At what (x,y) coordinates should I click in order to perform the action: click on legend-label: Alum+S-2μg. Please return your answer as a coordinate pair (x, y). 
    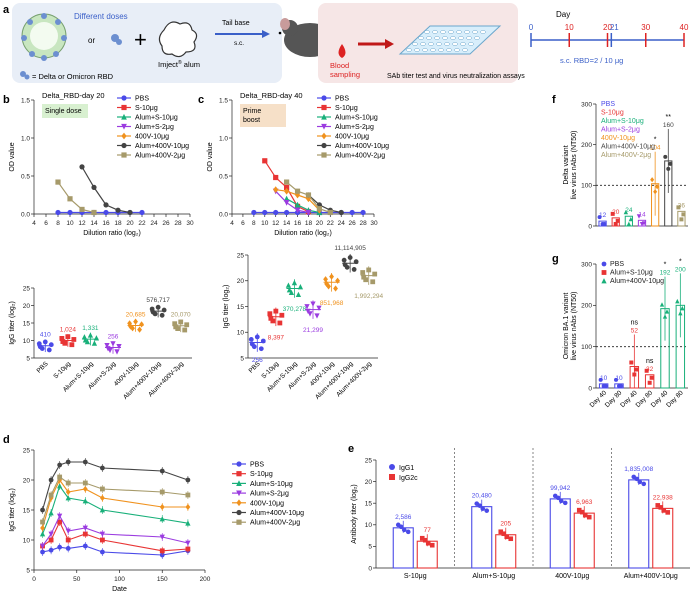
    Looking at the image, I should click on (154, 127).